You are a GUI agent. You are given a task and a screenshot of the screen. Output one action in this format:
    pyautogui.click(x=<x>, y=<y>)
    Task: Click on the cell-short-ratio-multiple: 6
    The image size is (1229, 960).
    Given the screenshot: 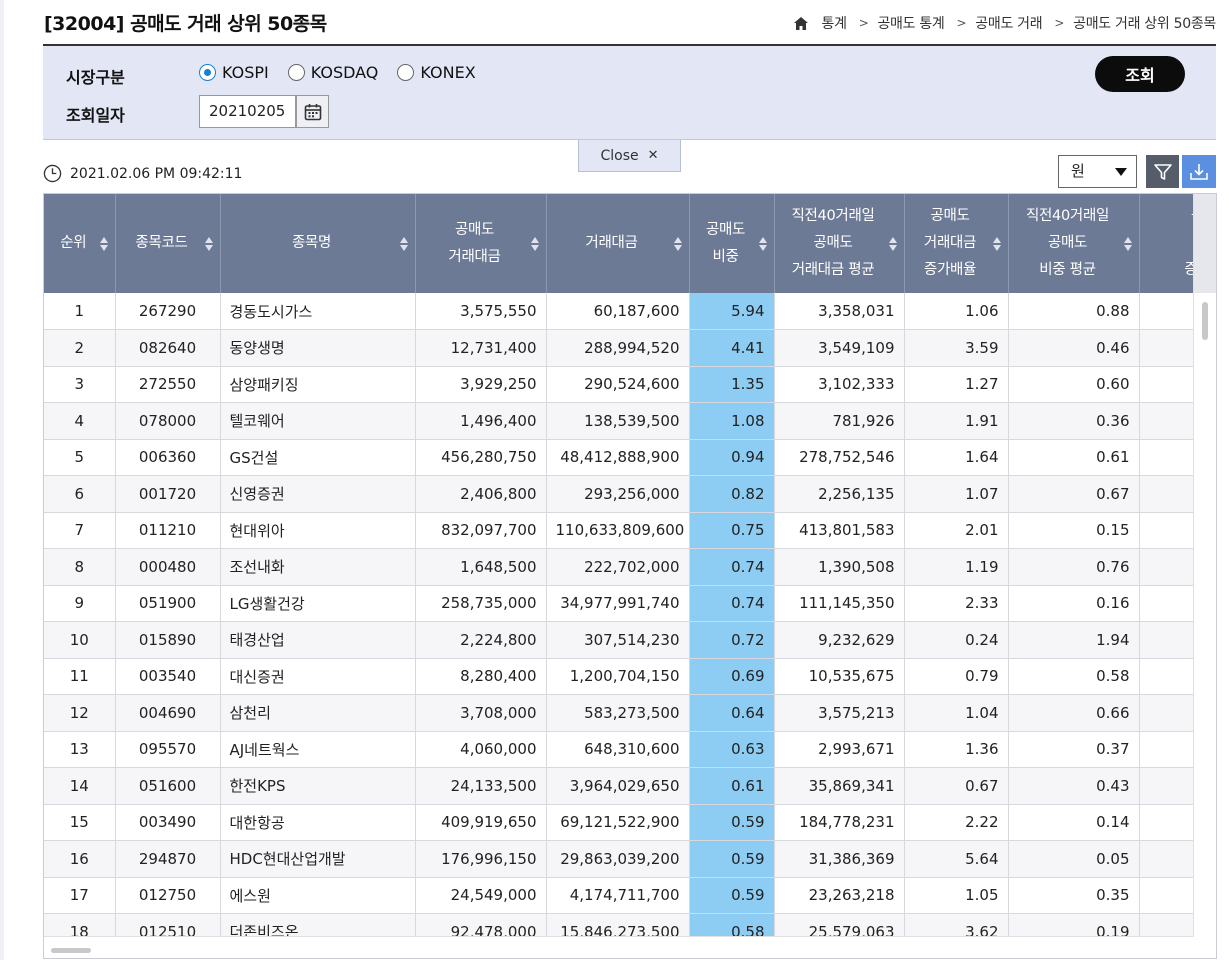 What is the action you would take?
    pyautogui.click(x=1166, y=311)
    